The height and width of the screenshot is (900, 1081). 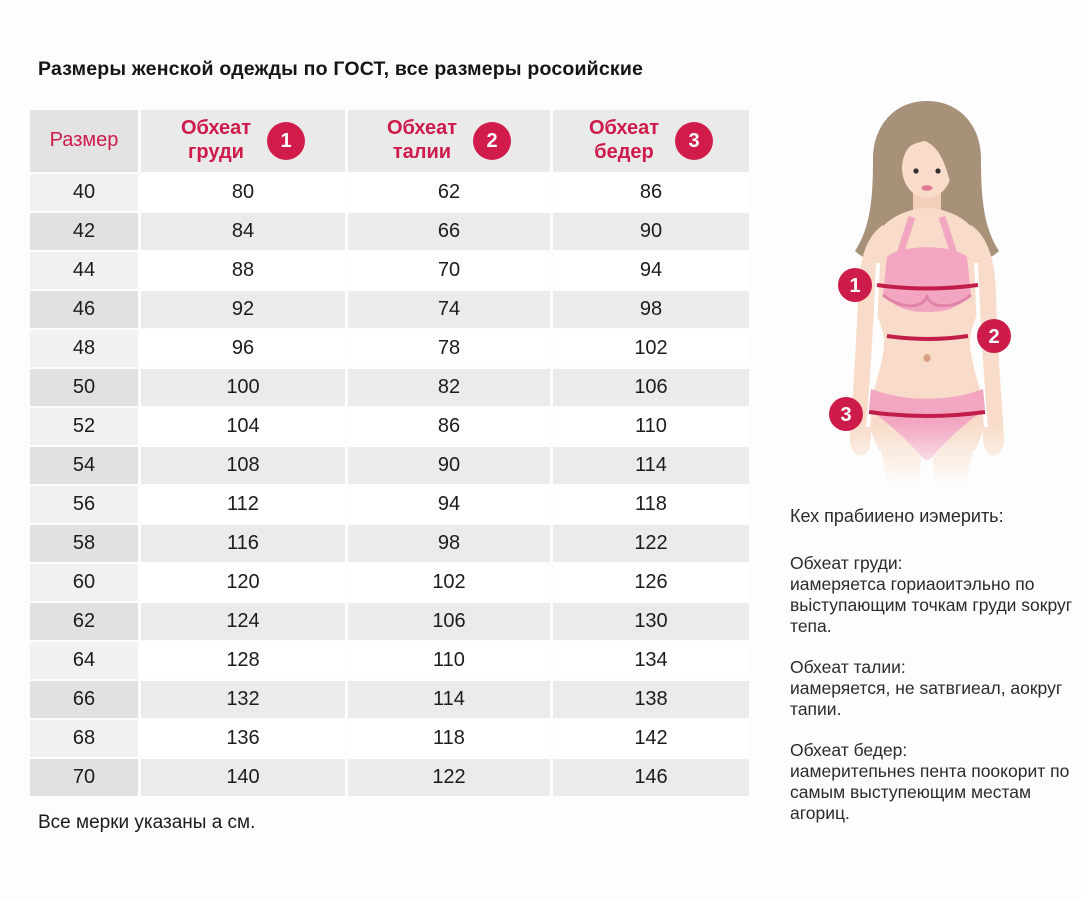 I want to click on hips-marker: 3, so click(x=846, y=414).